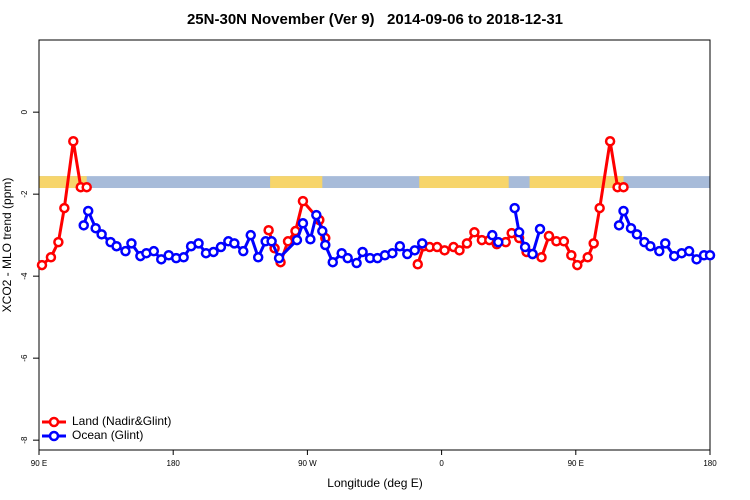  What do you see at coordinates (24, 194) in the screenshot?
I see `y-tick-label: -2` at bounding box center [24, 194].